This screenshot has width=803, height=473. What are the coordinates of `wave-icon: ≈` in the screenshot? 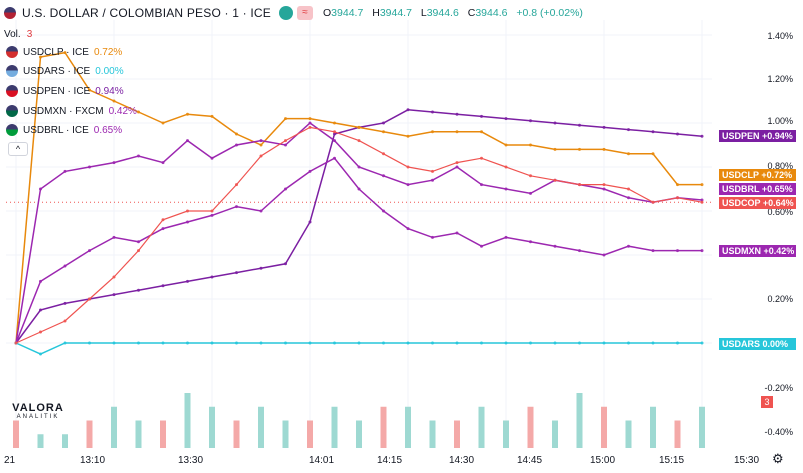 It's located at (305, 13).